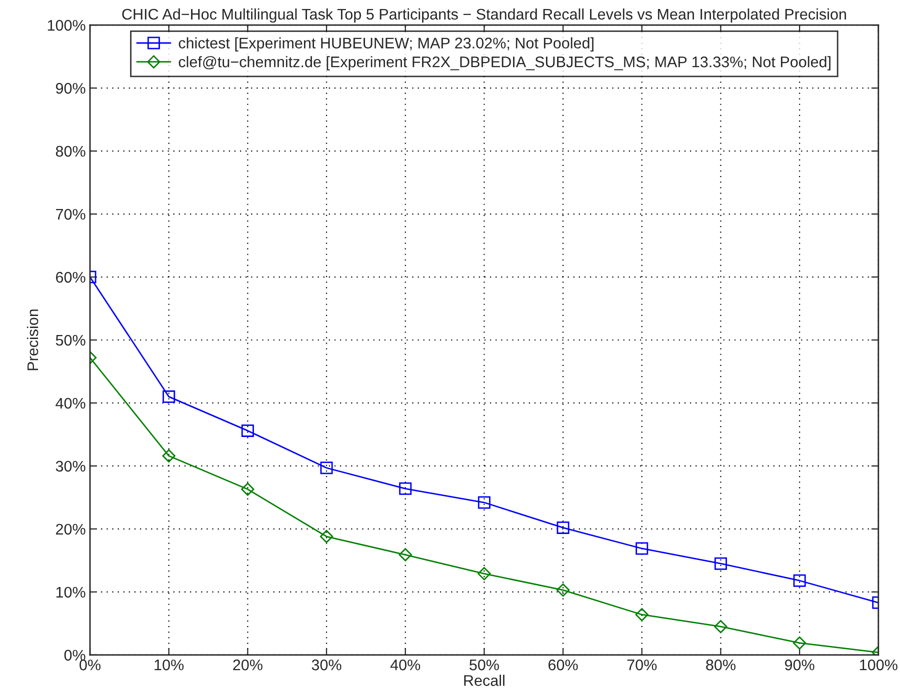 The image size is (900, 696). What do you see at coordinates (71, 151) in the screenshot?
I see `y-tick-label: 80%` at bounding box center [71, 151].